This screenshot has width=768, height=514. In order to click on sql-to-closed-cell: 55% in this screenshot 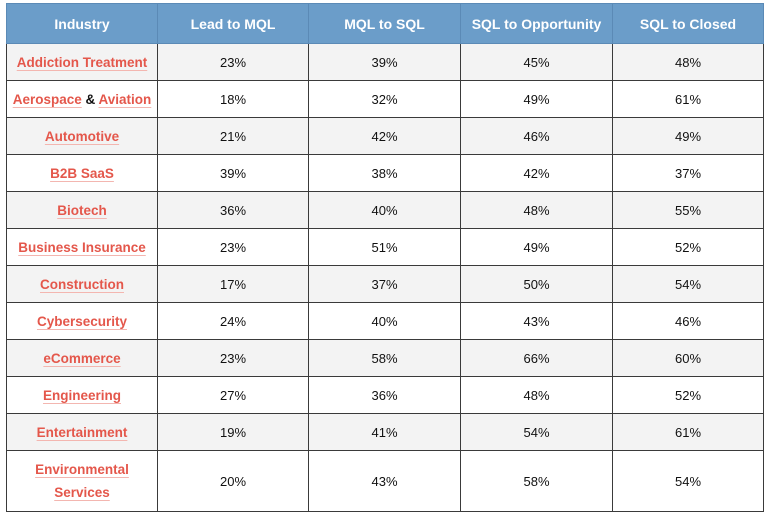, I will do `click(688, 210)`.